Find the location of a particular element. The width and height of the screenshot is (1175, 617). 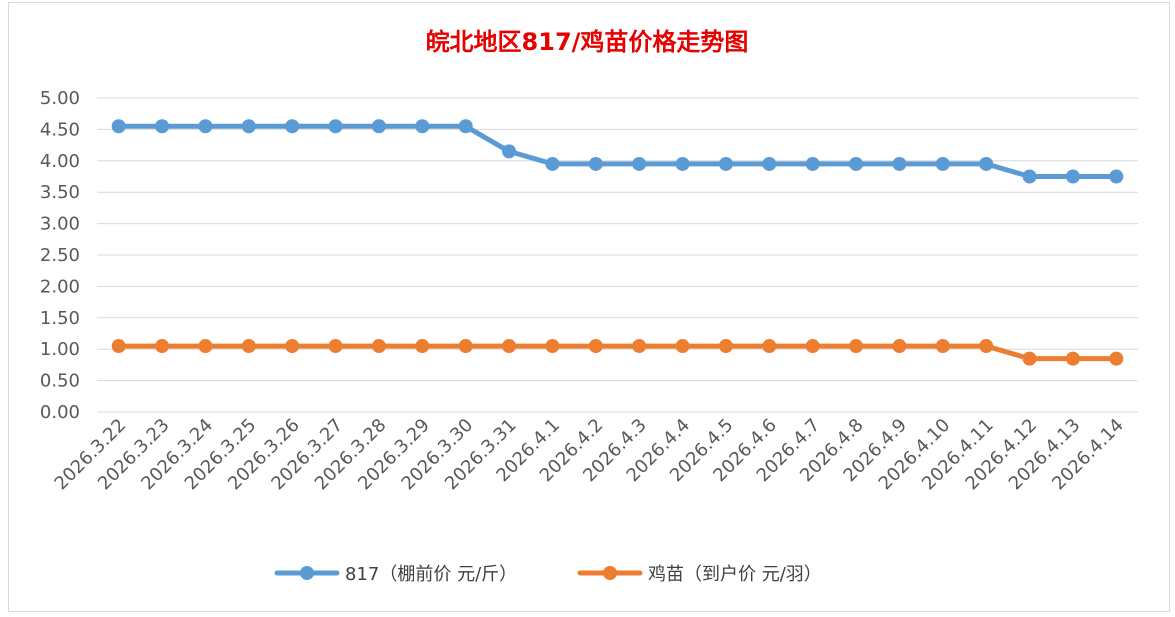

y-tick-label: 5.00 is located at coordinates (60, 98).